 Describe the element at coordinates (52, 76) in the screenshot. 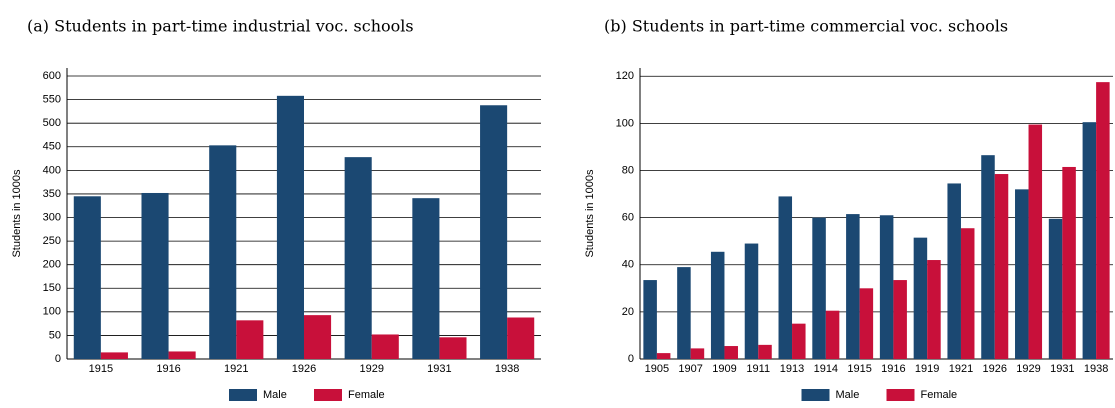

I see `y-tick-label: 600` at that location.